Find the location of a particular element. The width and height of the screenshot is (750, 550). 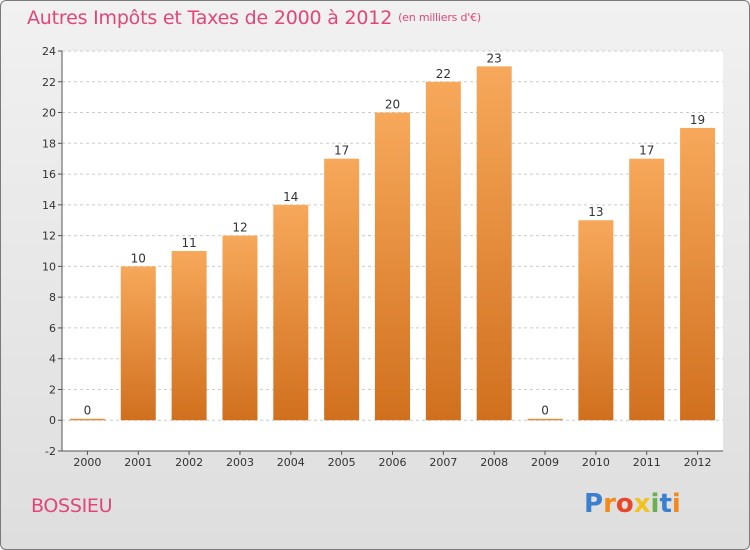

data-label-2004: 14 is located at coordinates (290, 197).